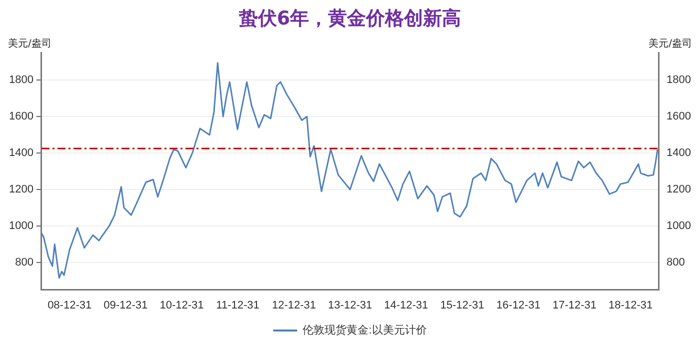  Describe the element at coordinates (462, 305) in the screenshot. I see `x-tick-label: 15-12-31` at that location.